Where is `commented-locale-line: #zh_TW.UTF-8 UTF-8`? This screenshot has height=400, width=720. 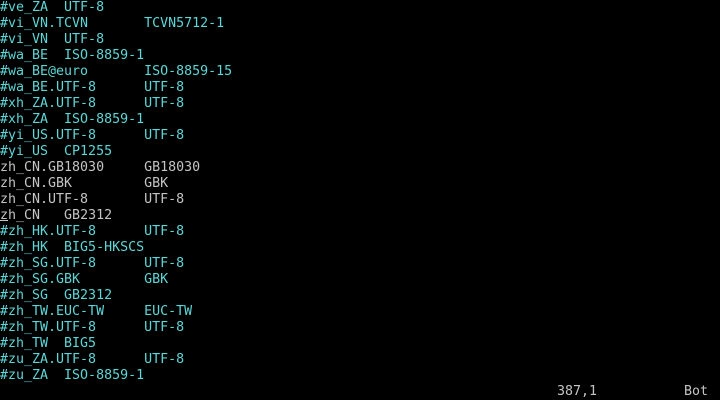
commented-locale-line: #zh_TW.UTF-8 UTF-8 is located at coordinates (92, 327).